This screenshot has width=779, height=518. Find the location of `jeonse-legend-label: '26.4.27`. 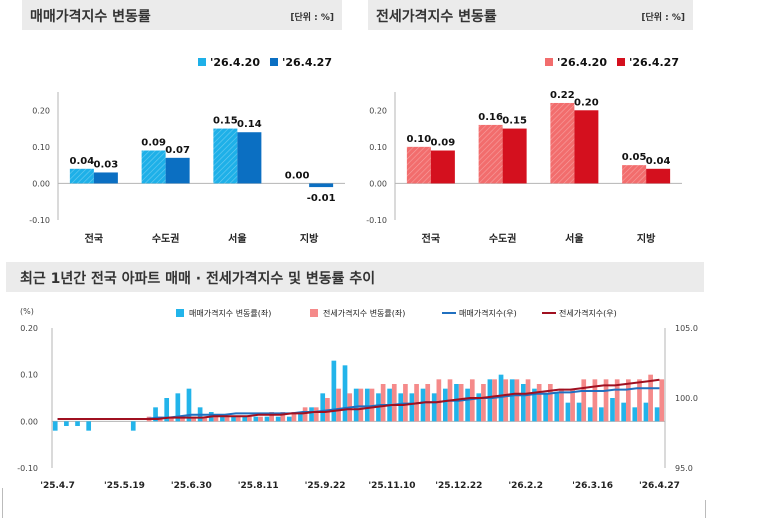

jeonse-legend-label: '26.4.27 is located at coordinates (654, 62).